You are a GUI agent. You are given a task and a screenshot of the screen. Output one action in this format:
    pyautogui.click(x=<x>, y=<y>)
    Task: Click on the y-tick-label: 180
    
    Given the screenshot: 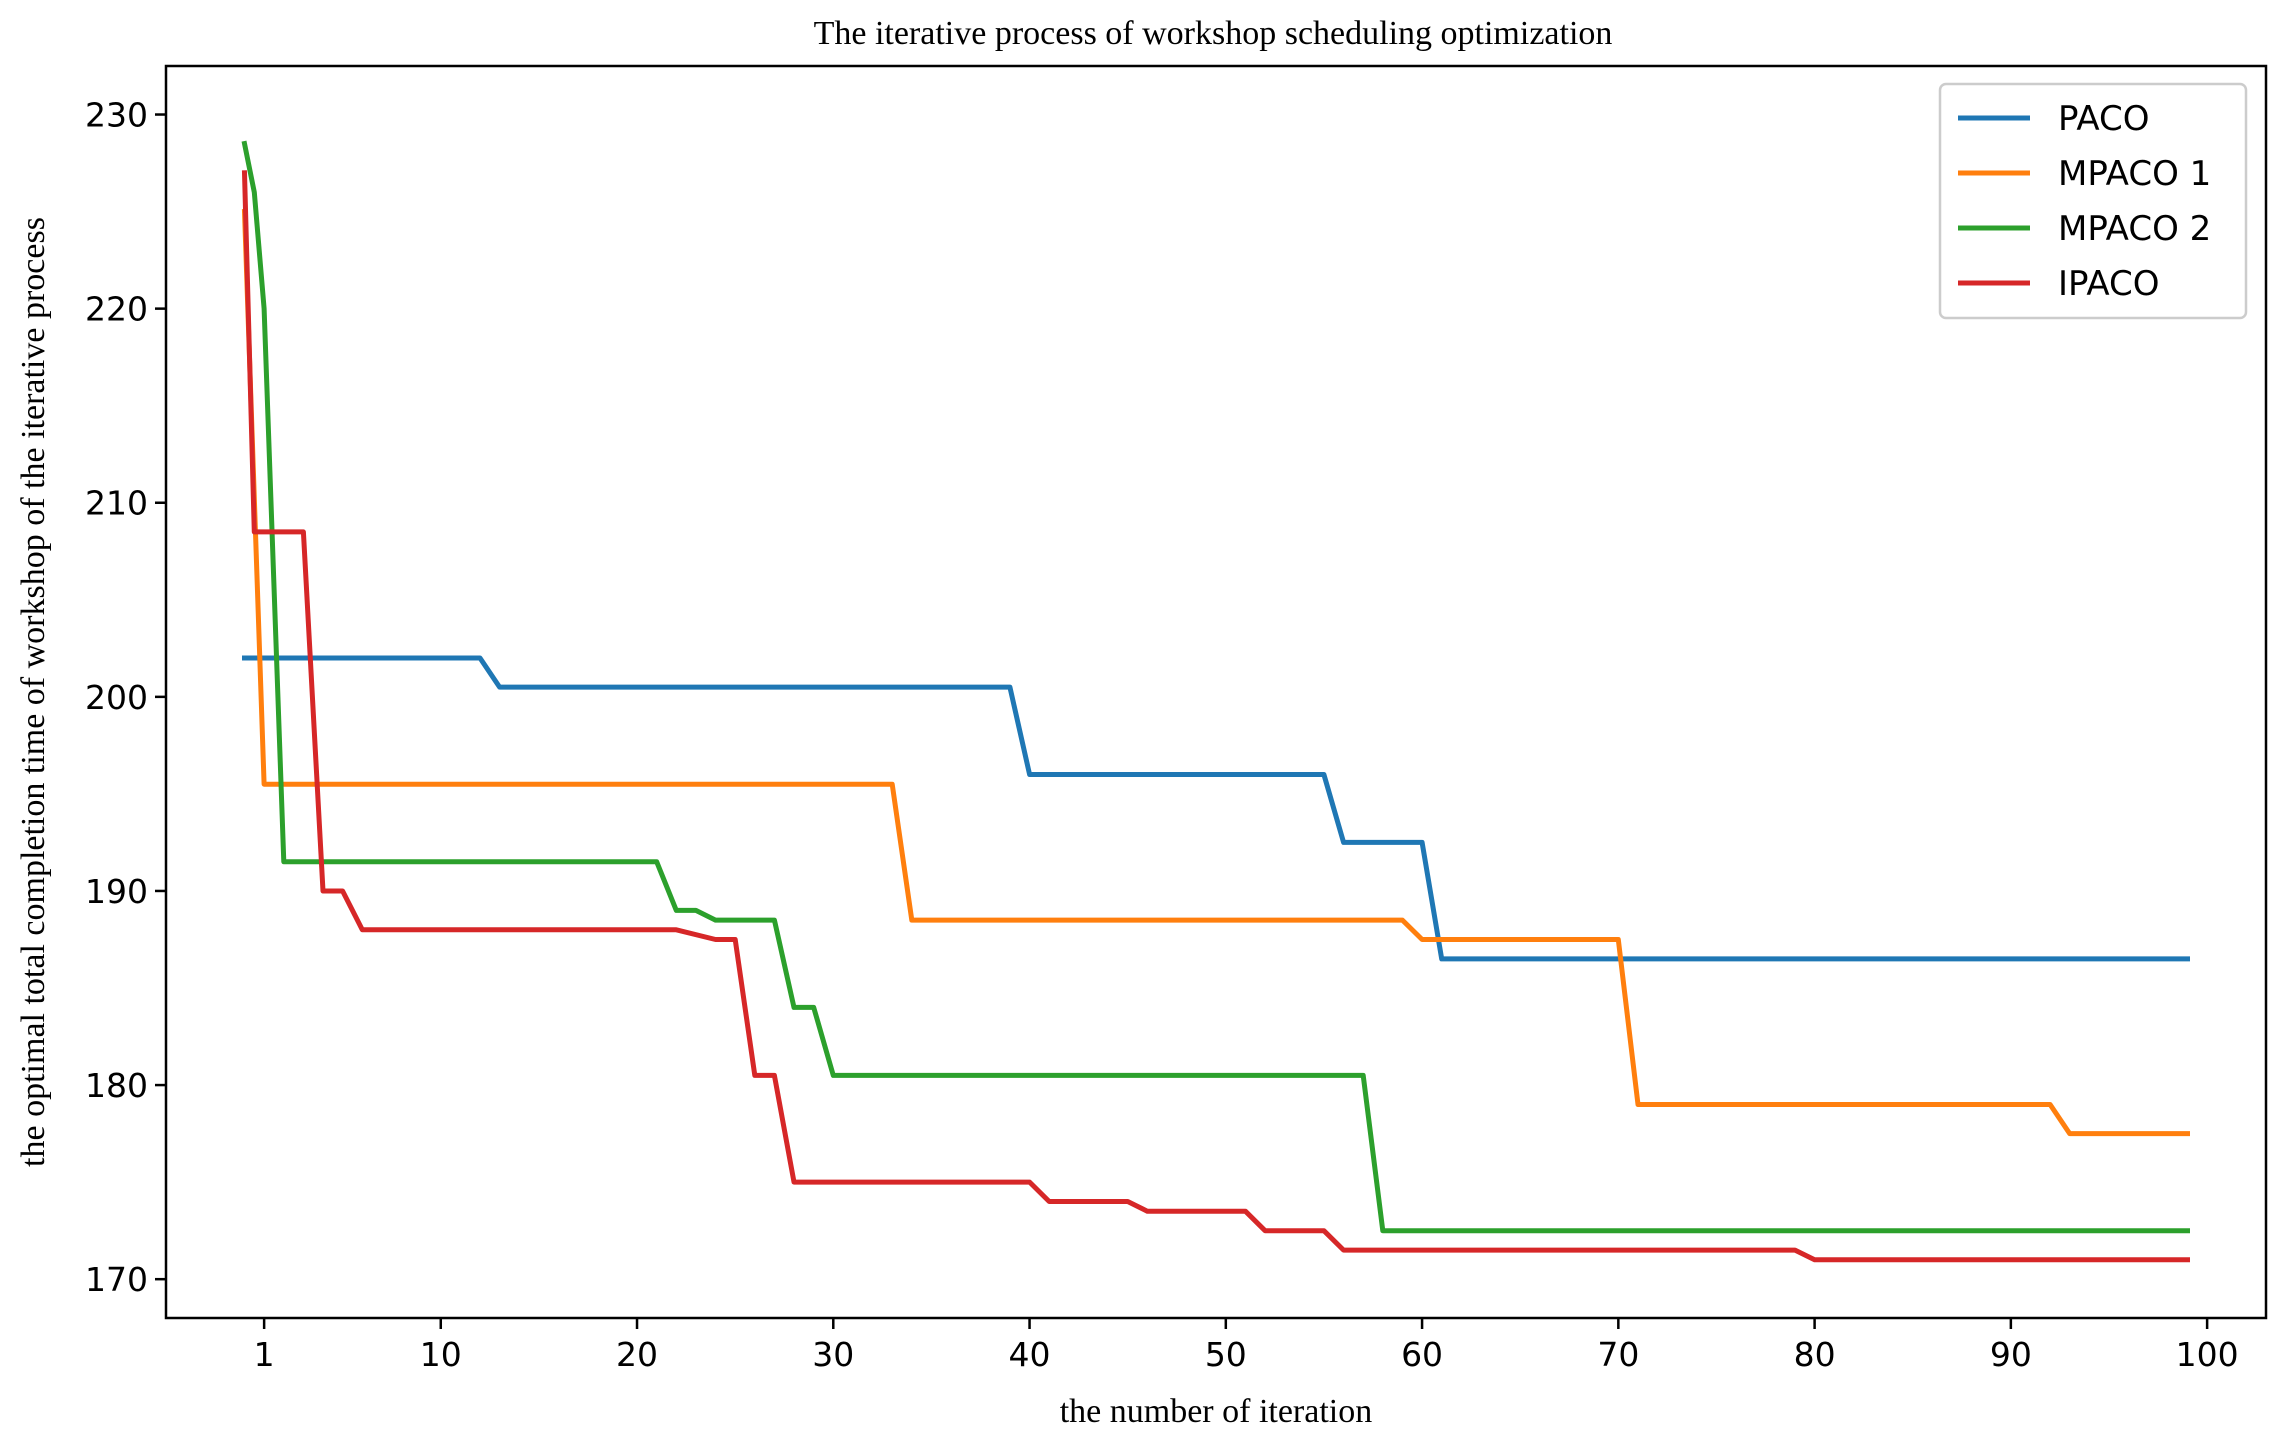 What is the action you would take?
    pyautogui.click(x=116, y=1085)
    